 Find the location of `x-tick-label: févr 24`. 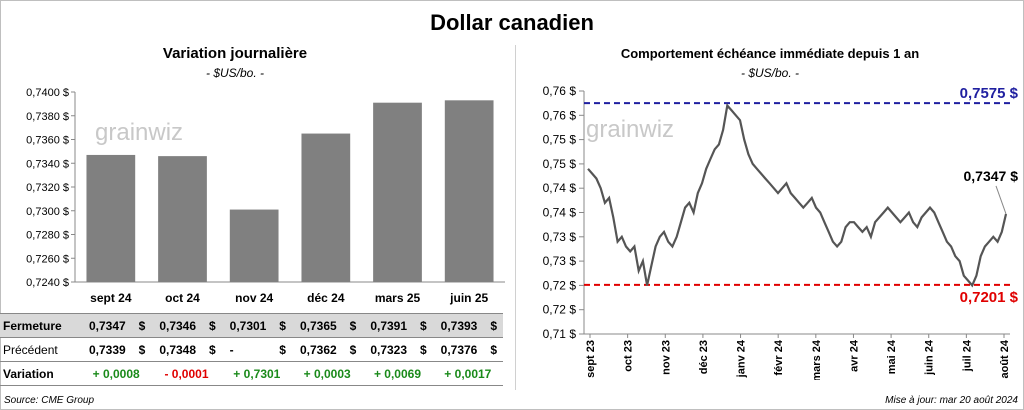

x-tick-label: févr 24 is located at coordinates (779, 357).